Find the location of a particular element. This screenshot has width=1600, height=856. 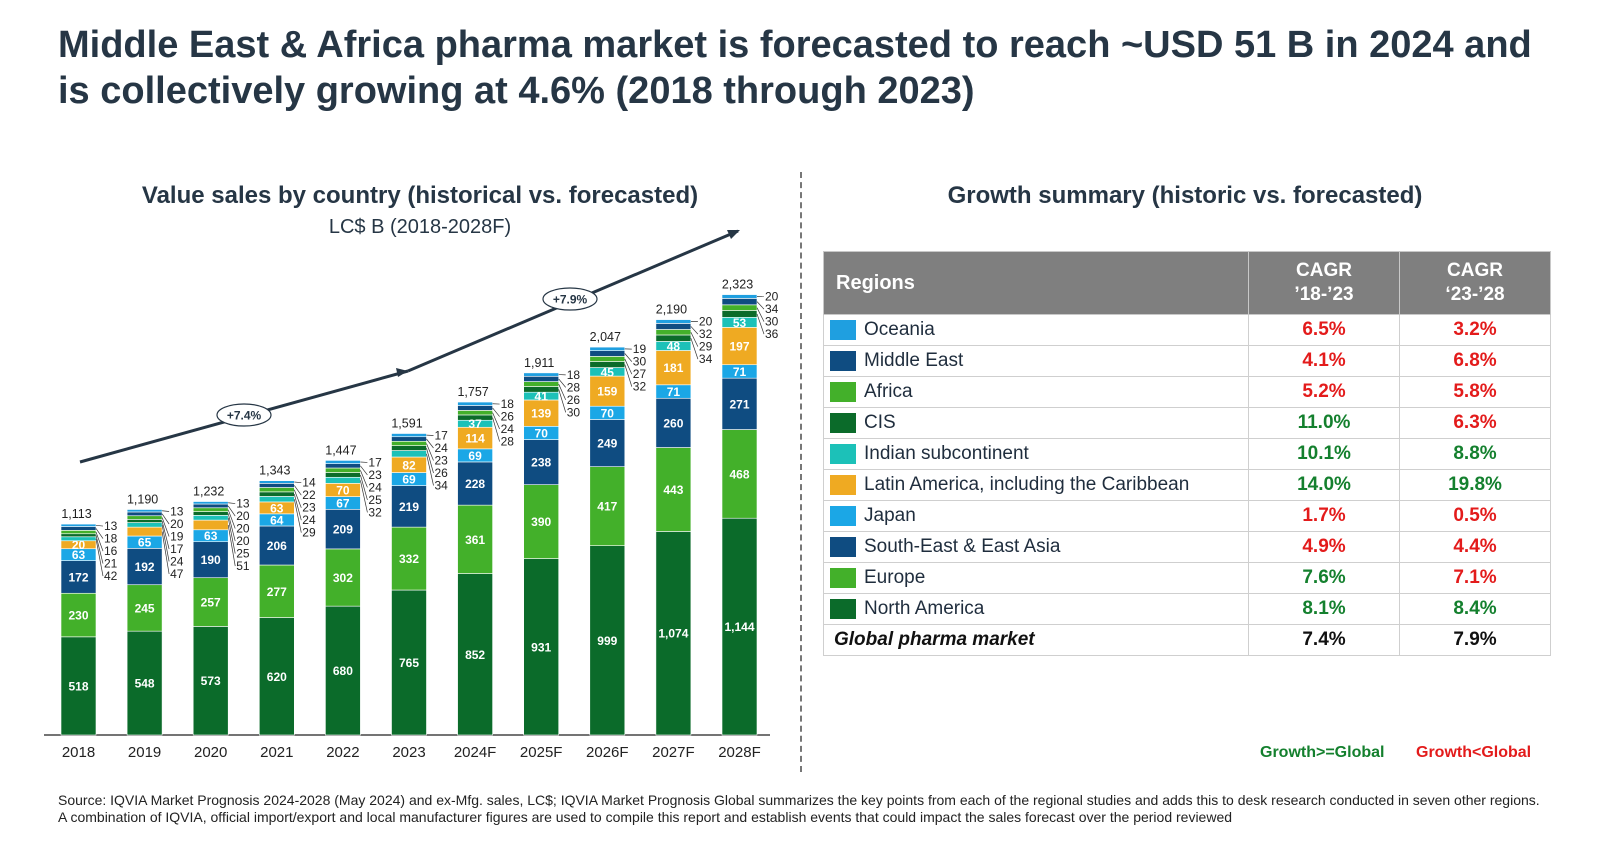

region-cell: North America is located at coordinates (1036, 609).